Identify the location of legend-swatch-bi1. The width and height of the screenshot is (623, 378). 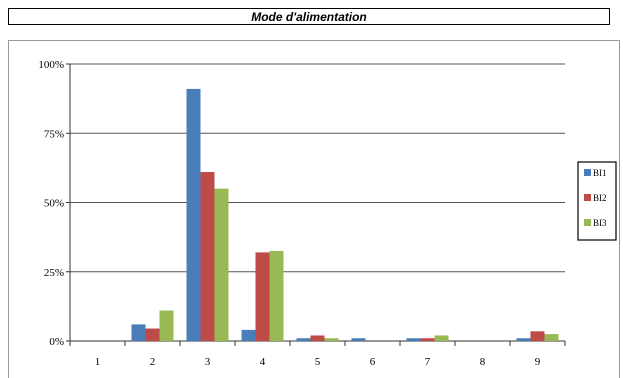
(587, 172).